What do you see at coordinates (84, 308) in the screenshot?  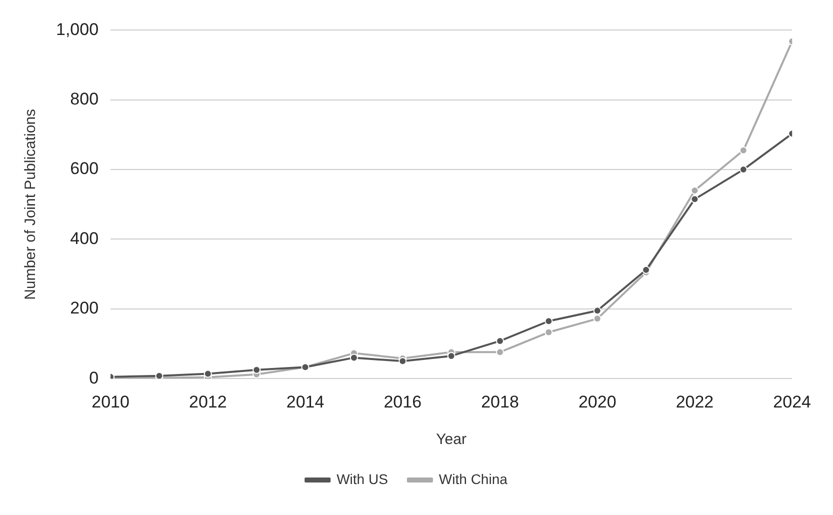 I see `y-tick-label: 200` at bounding box center [84, 308].